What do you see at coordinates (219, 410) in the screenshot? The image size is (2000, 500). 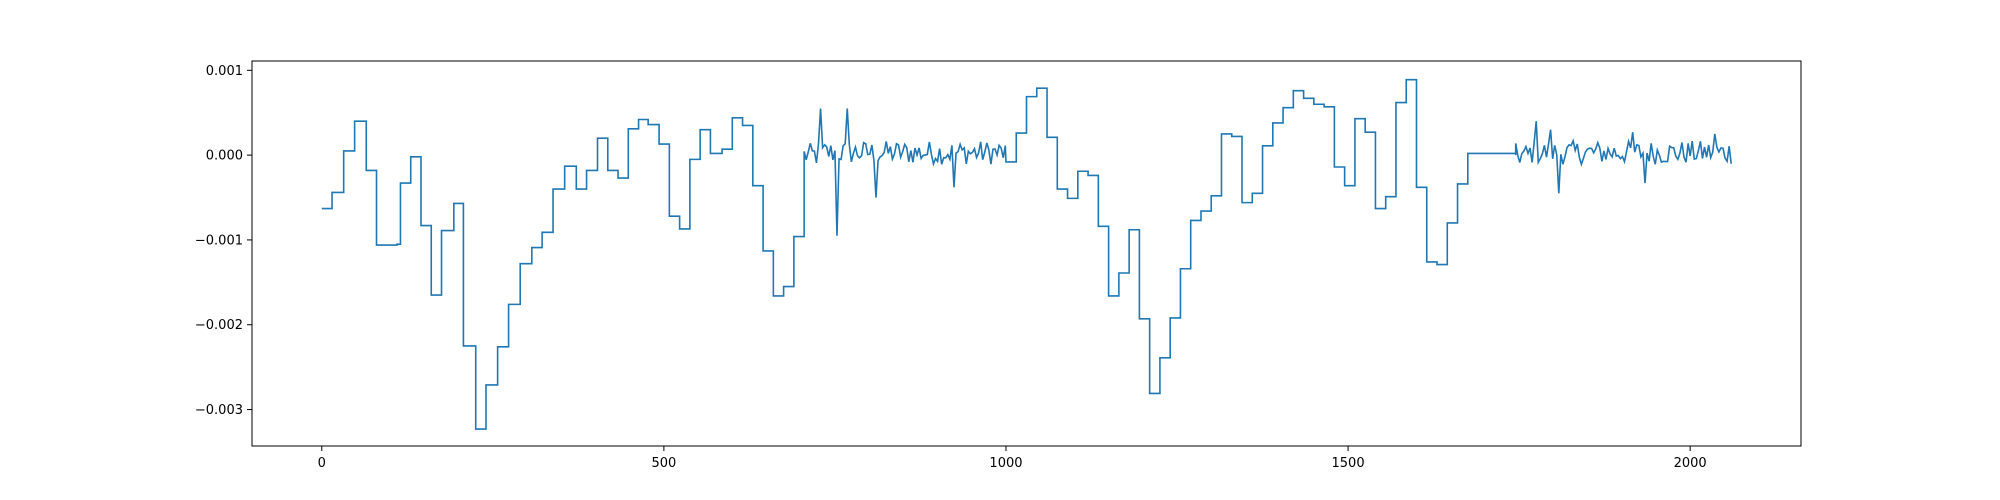 I see `y-tick-label: −0.003` at bounding box center [219, 410].